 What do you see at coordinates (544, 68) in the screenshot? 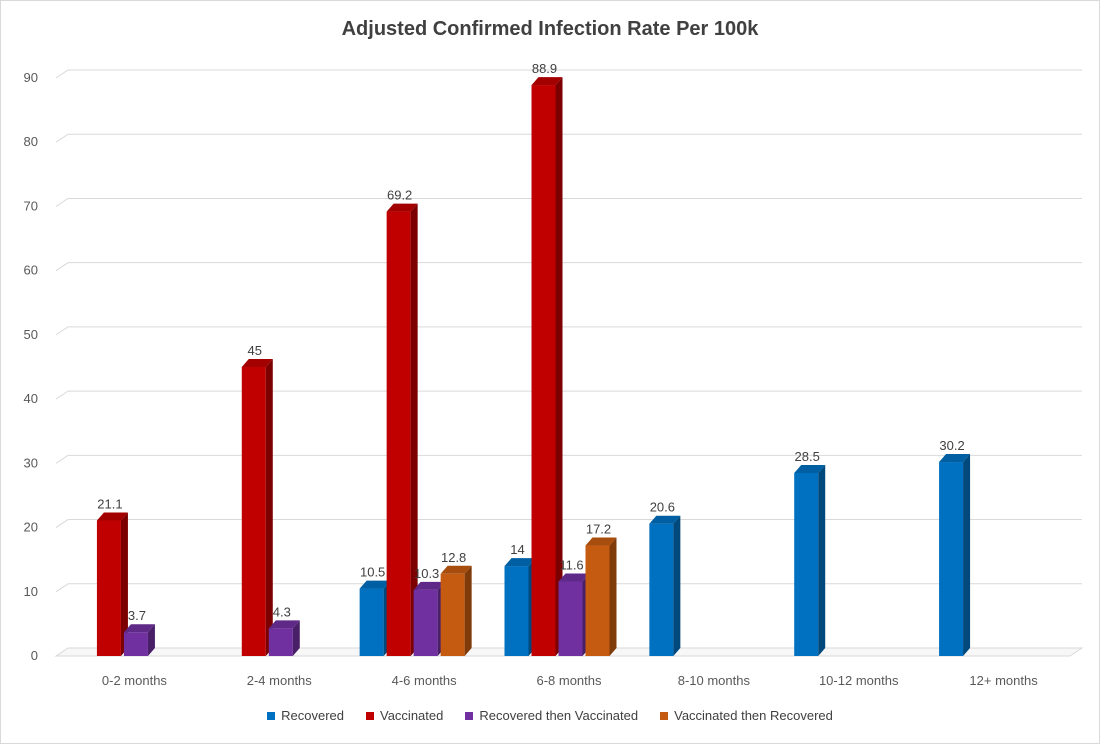
I see `data-label: 88.9` at bounding box center [544, 68].